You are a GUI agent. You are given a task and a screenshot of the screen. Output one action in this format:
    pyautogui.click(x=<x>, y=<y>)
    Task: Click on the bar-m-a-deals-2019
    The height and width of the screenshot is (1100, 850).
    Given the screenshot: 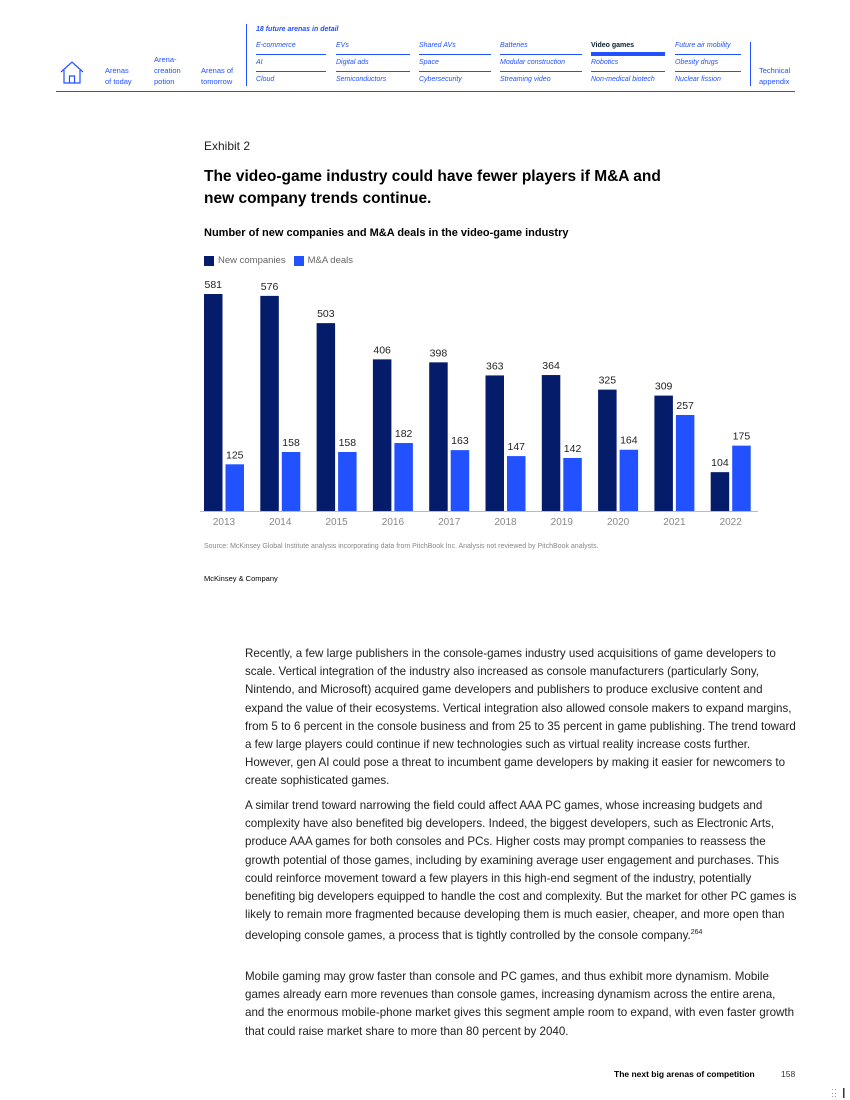 What is the action you would take?
    pyautogui.click(x=572, y=484)
    